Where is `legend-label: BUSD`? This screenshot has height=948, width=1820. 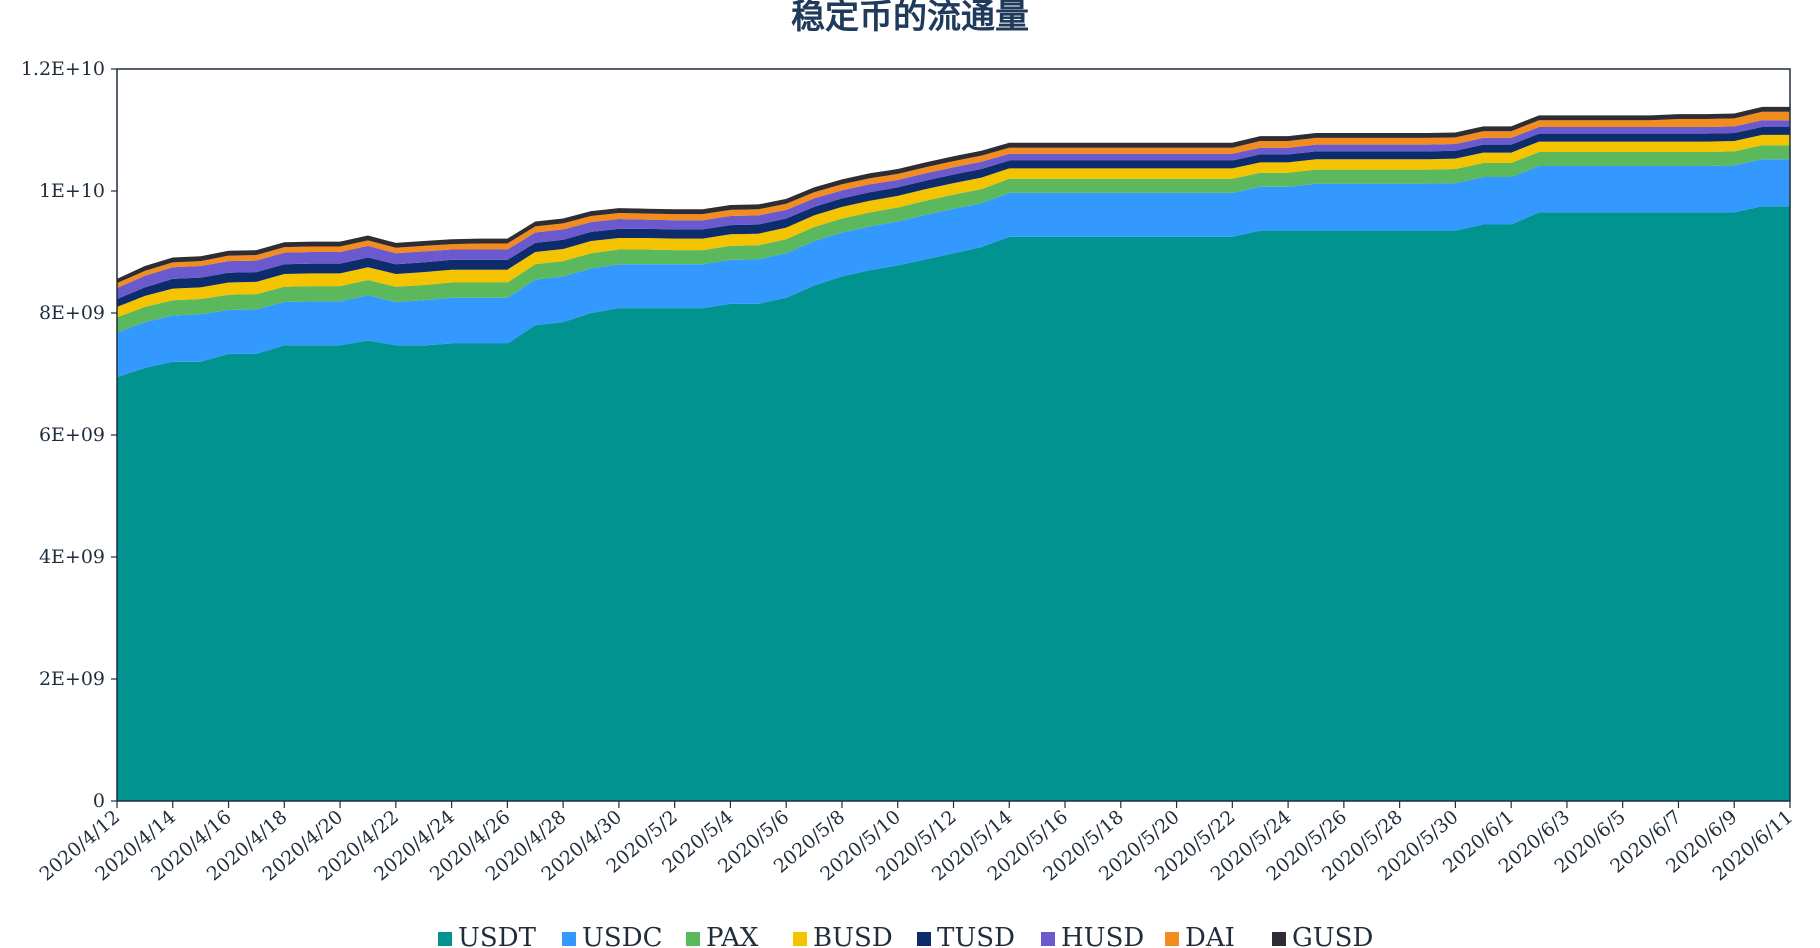
legend-label: BUSD is located at coordinates (853, 935).